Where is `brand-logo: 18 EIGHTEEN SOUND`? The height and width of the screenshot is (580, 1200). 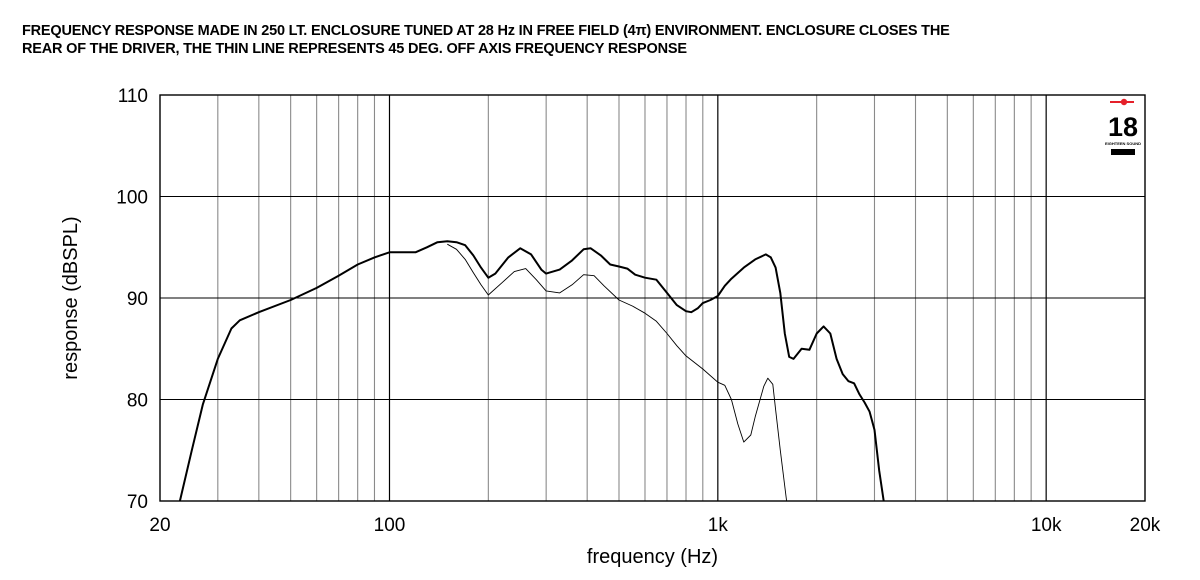 brand-logo: 18 EIGHTEEN SOUND is located at coordinates (1123, 126).